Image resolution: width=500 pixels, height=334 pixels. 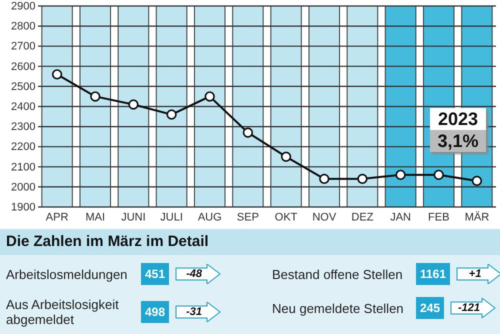 I want to click on annotation: 2023, so click(x=458, y=119).